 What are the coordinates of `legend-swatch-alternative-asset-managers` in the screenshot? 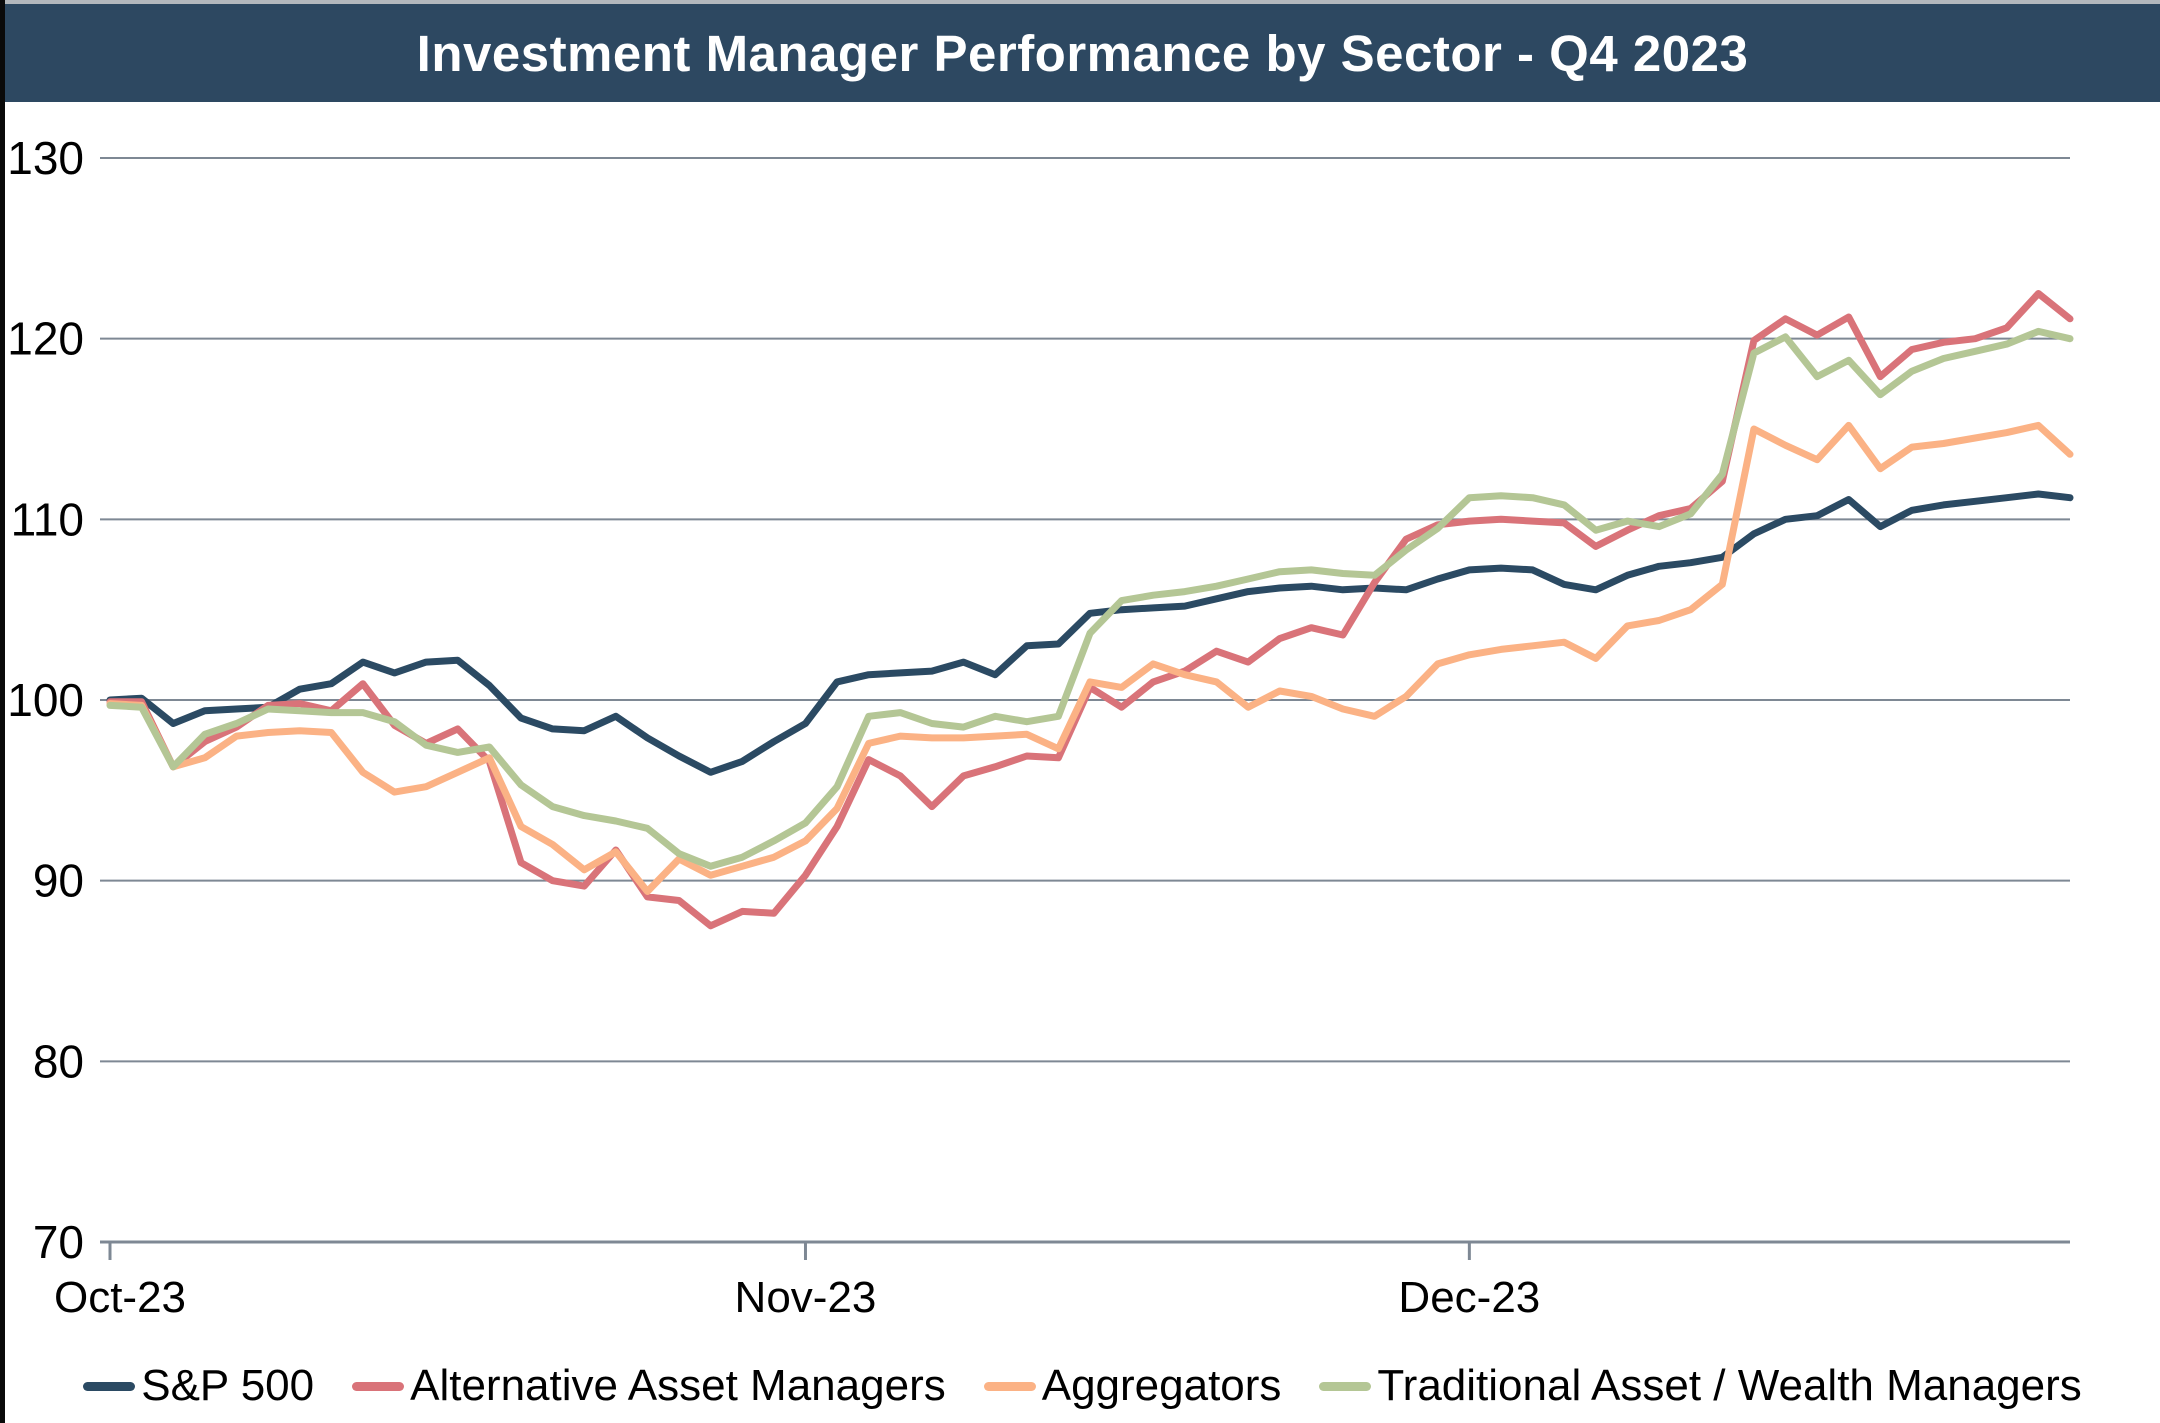 It's located at (378, 1386).